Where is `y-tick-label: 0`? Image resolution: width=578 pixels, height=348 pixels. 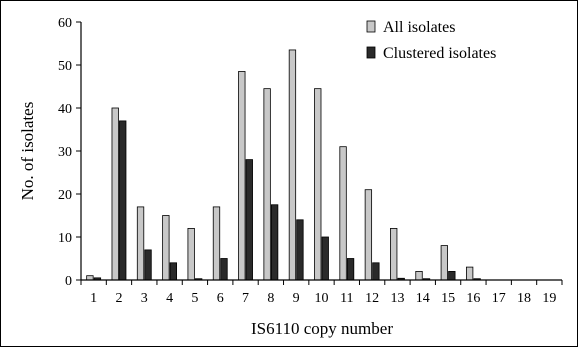
y-tick-label: 0 is located at coordinates (68, 281).